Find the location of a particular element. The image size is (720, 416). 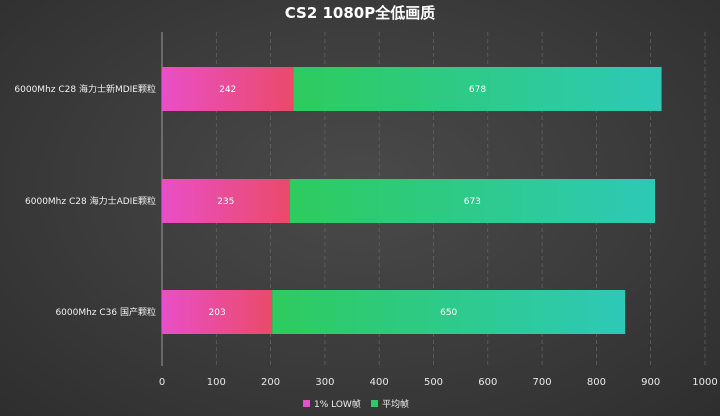

data-label: 235 is located at coordinates (225, 202).